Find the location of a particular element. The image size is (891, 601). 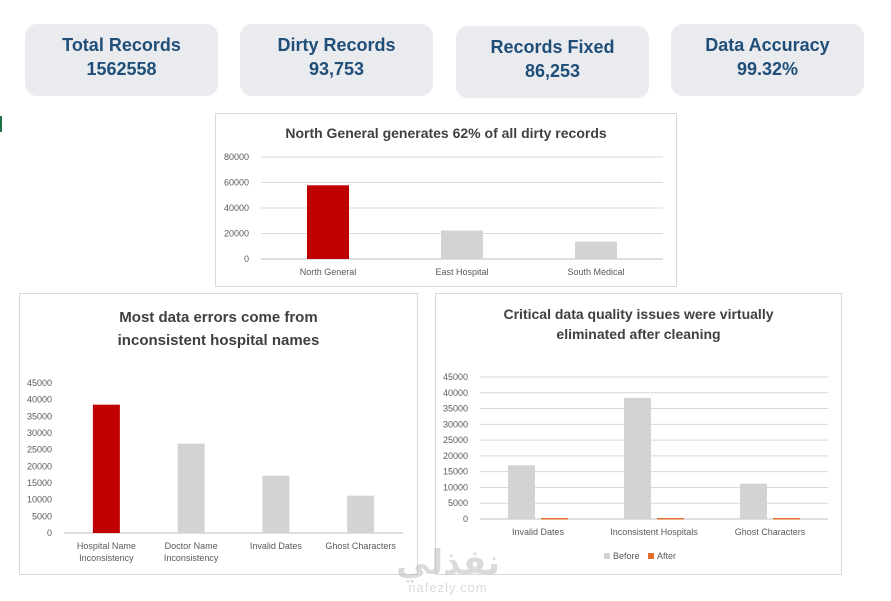

kpi-value: 93,753 is located at coordinates (336, 69).